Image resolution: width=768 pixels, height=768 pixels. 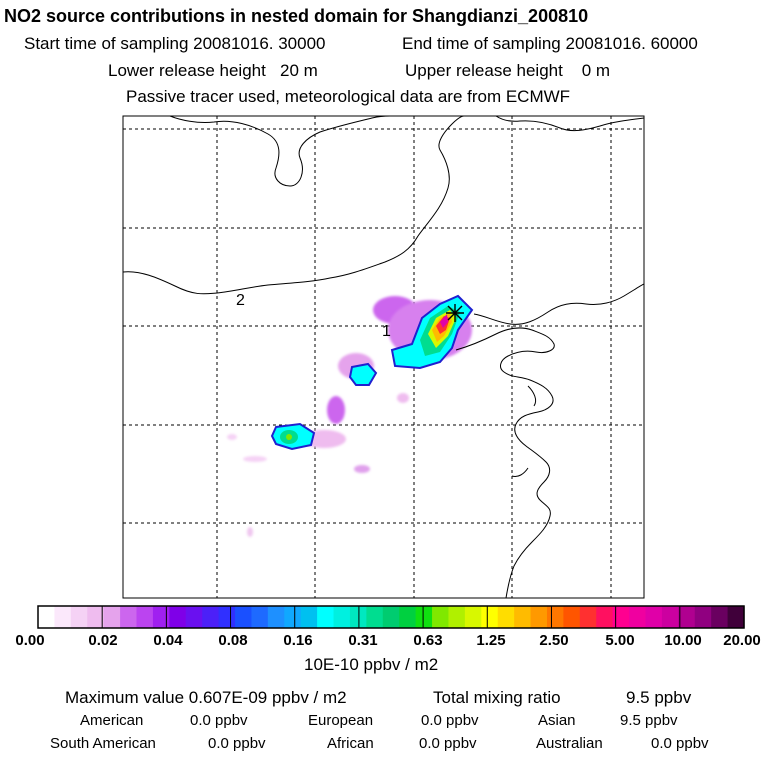 What do you see at coordinates (371, 664) in the screenshot?
I see `colorbar-units: 10E-10 ppbv / m2` at bounding box center [371, 664].